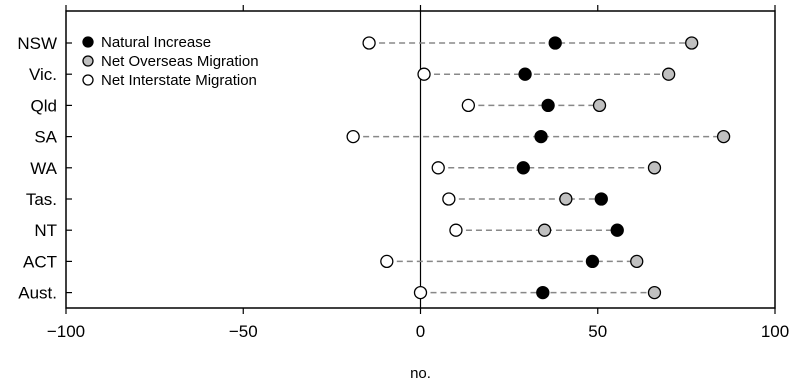 This screenshot has width=797, height=385. I want to click on legend-label: Net Overseas Migration, so click(180, 61).